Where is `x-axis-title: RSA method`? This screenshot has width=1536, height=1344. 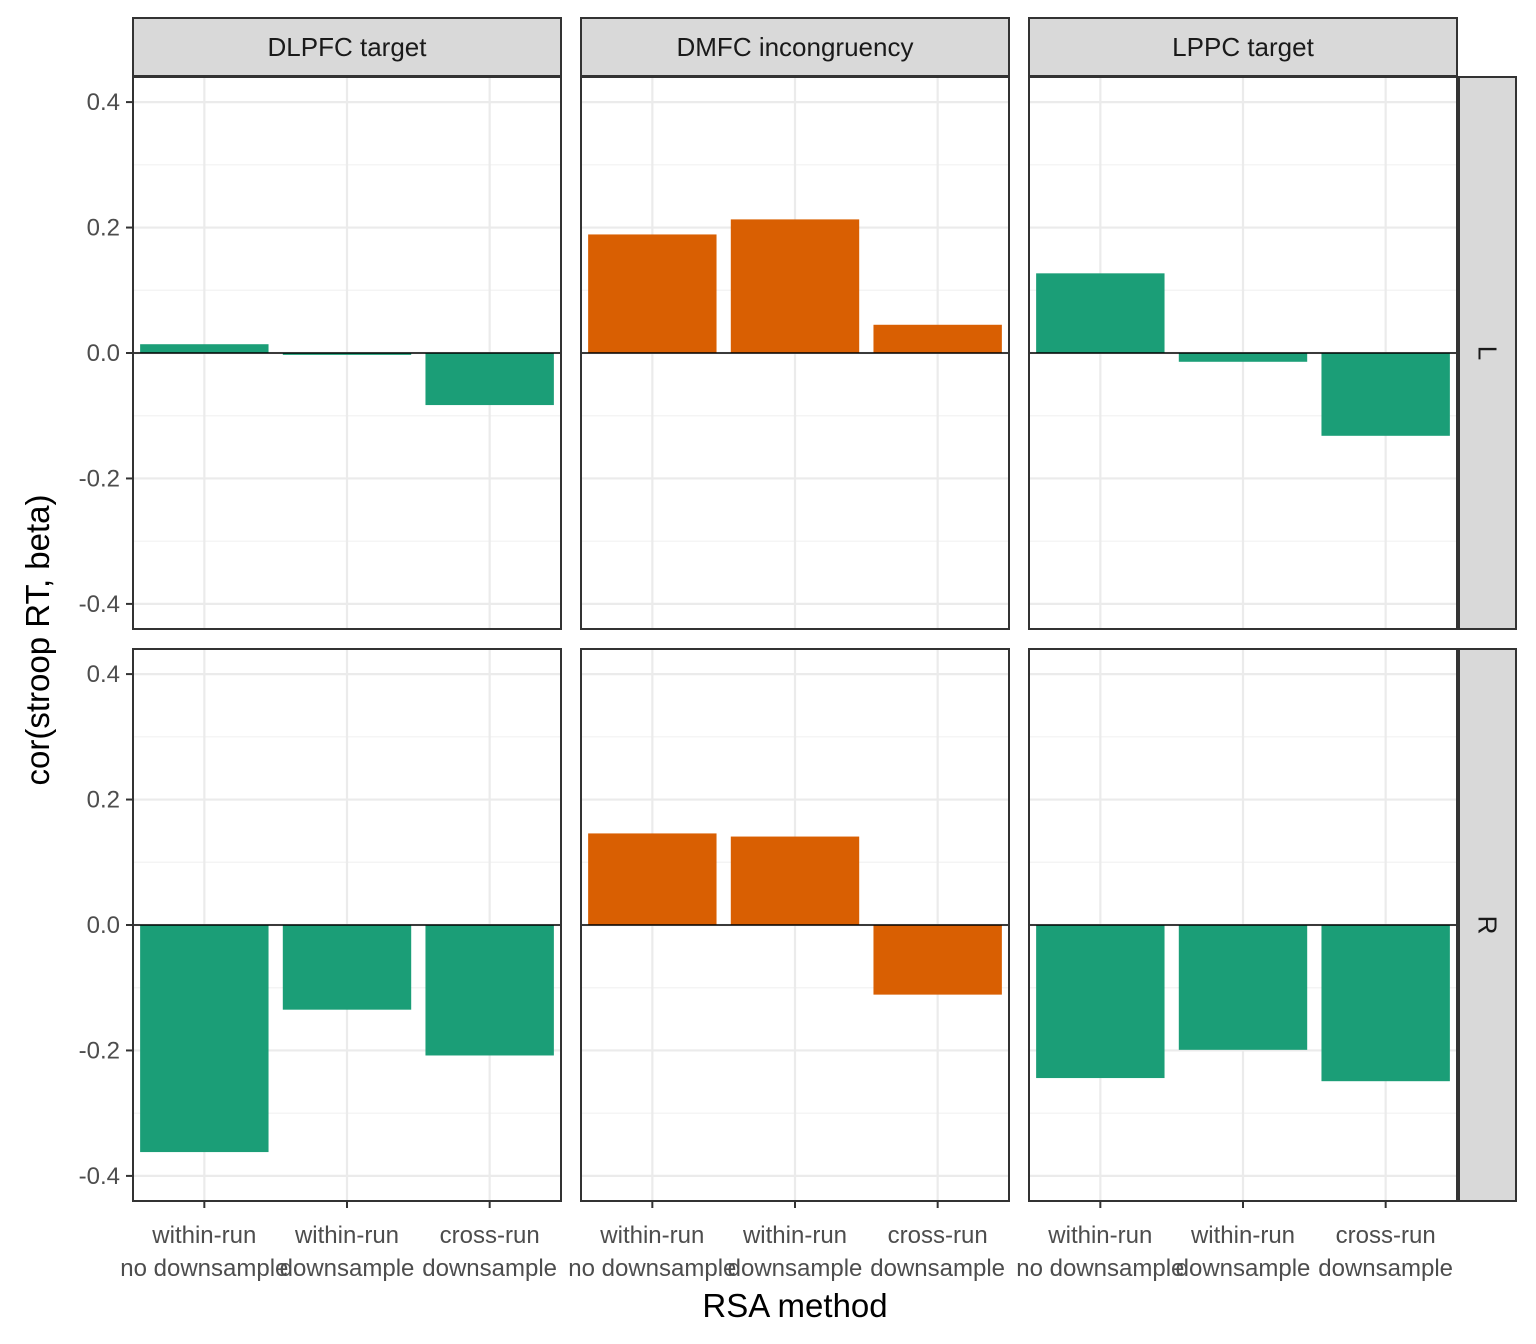
x-axis-title: RSA method is located at coordinates (794, 1305).